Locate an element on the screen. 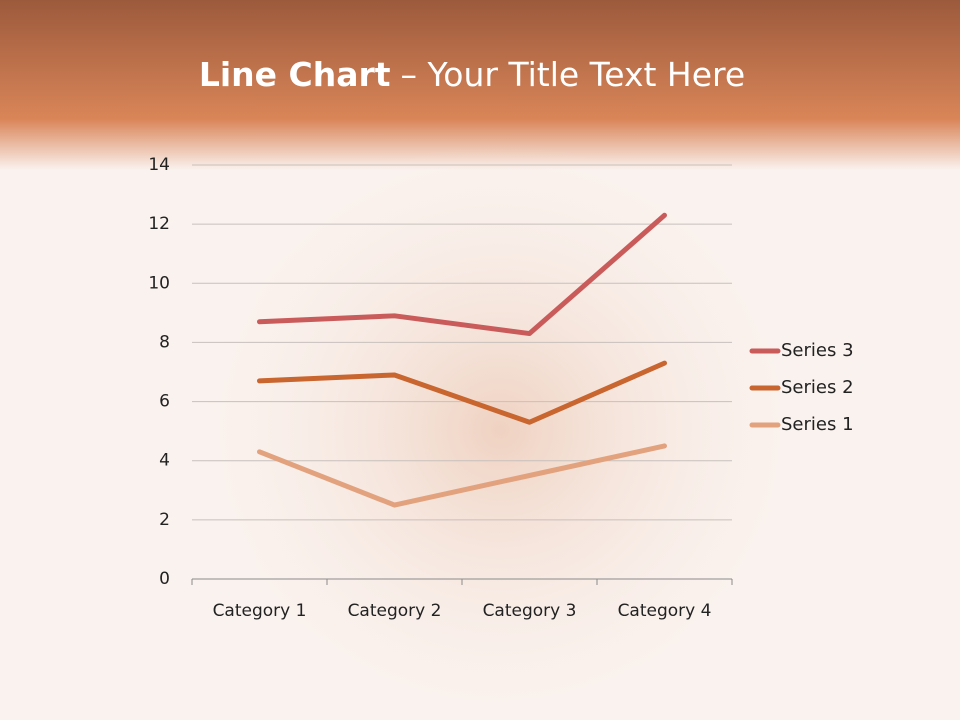 The width and height of the screenshot is (960, 720). y-tick-label: 6 is located at coordinates (164, 402).